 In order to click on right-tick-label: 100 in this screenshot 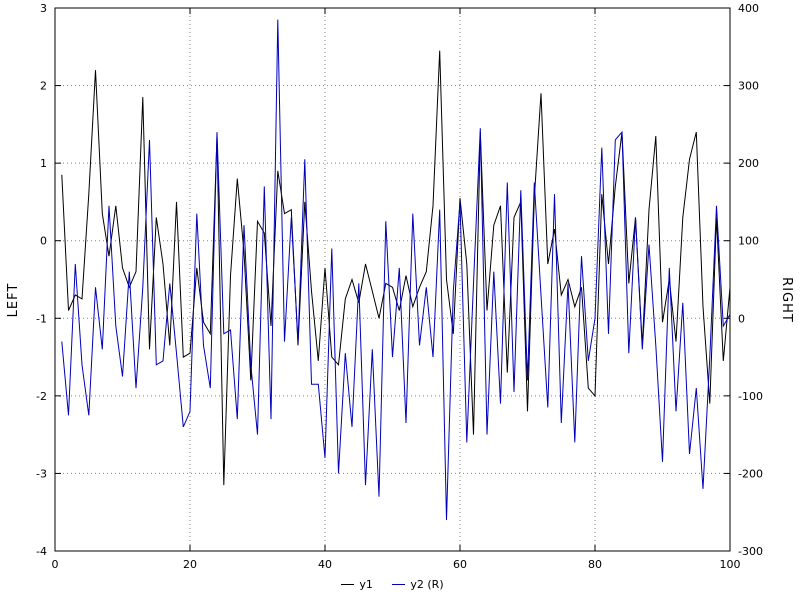, I will do `click(748, 241)`.